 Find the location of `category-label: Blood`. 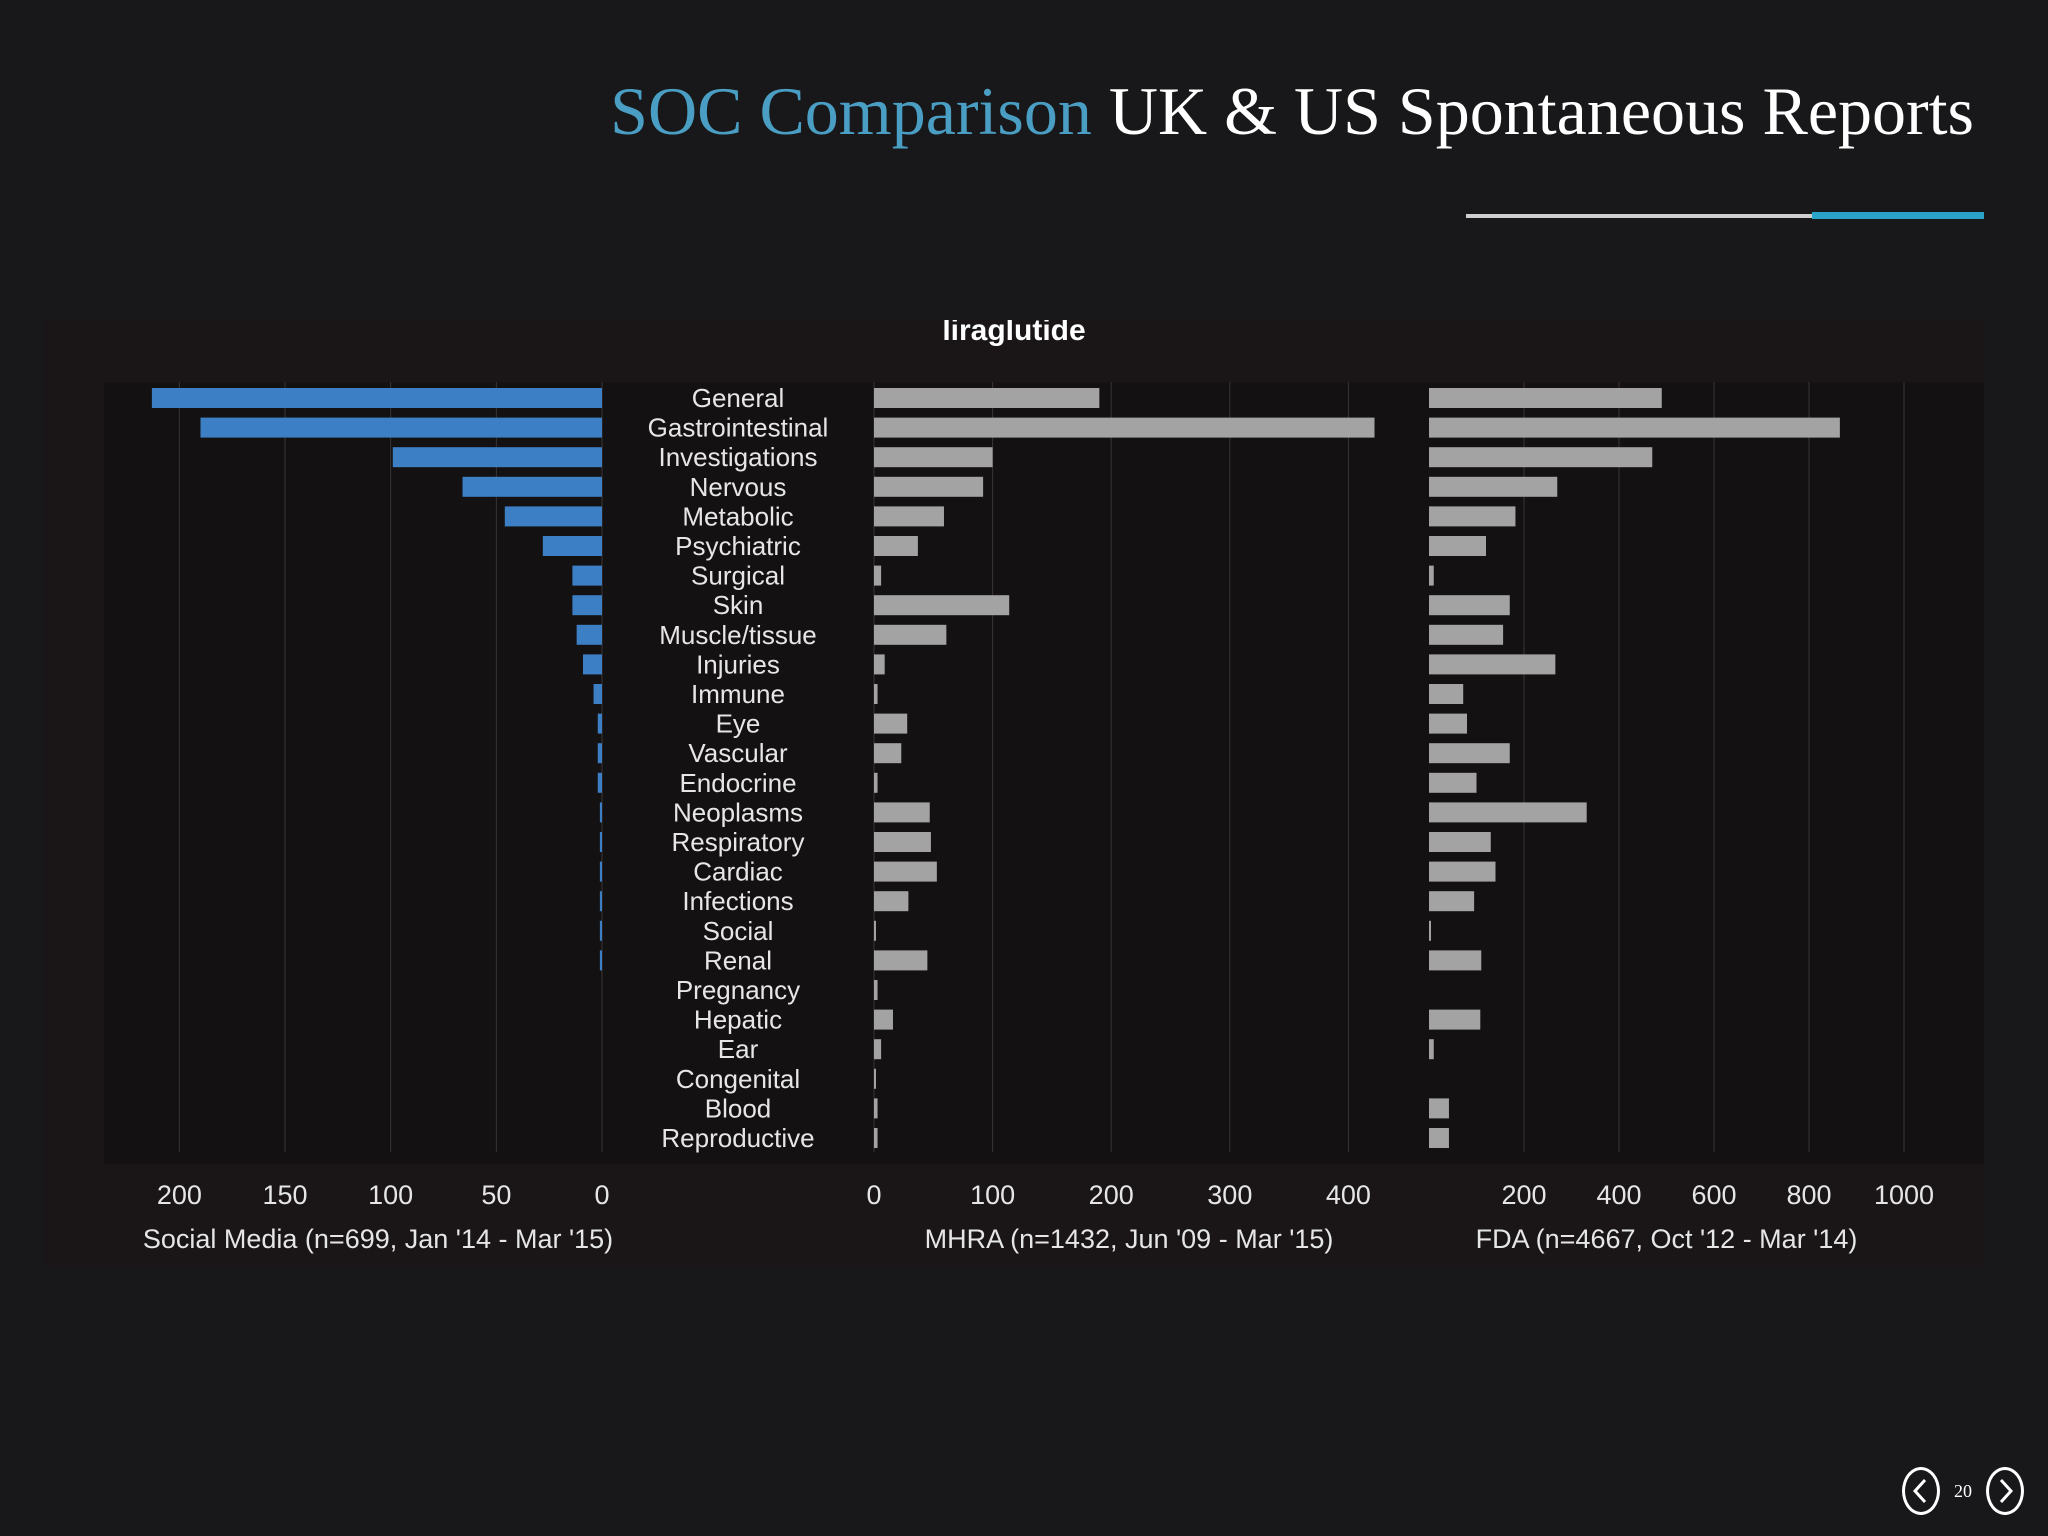

category-label: Blood is located at coordinates (738, 1108).